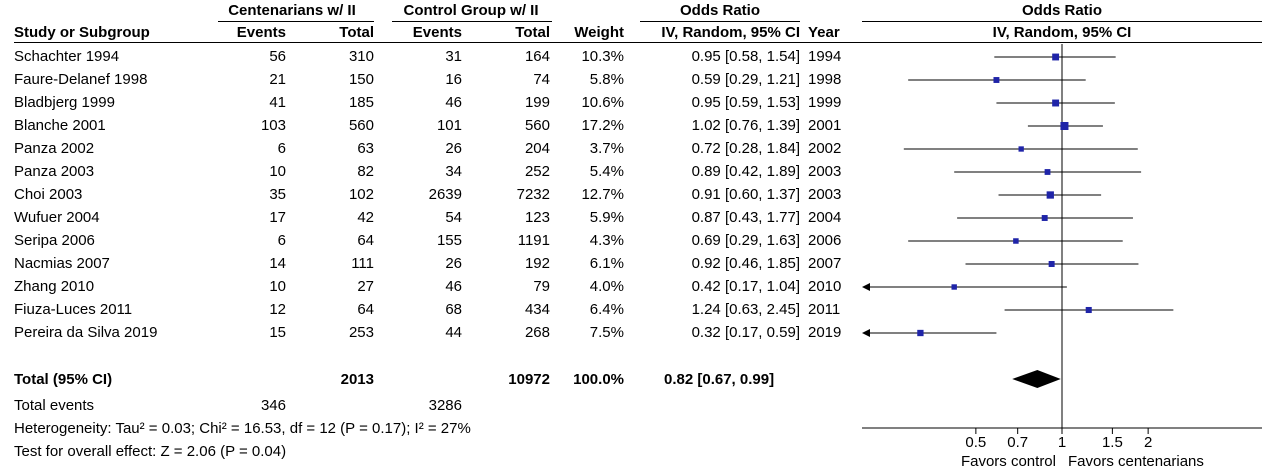  I want to click on total2-cell: 164, so click(537, 56).